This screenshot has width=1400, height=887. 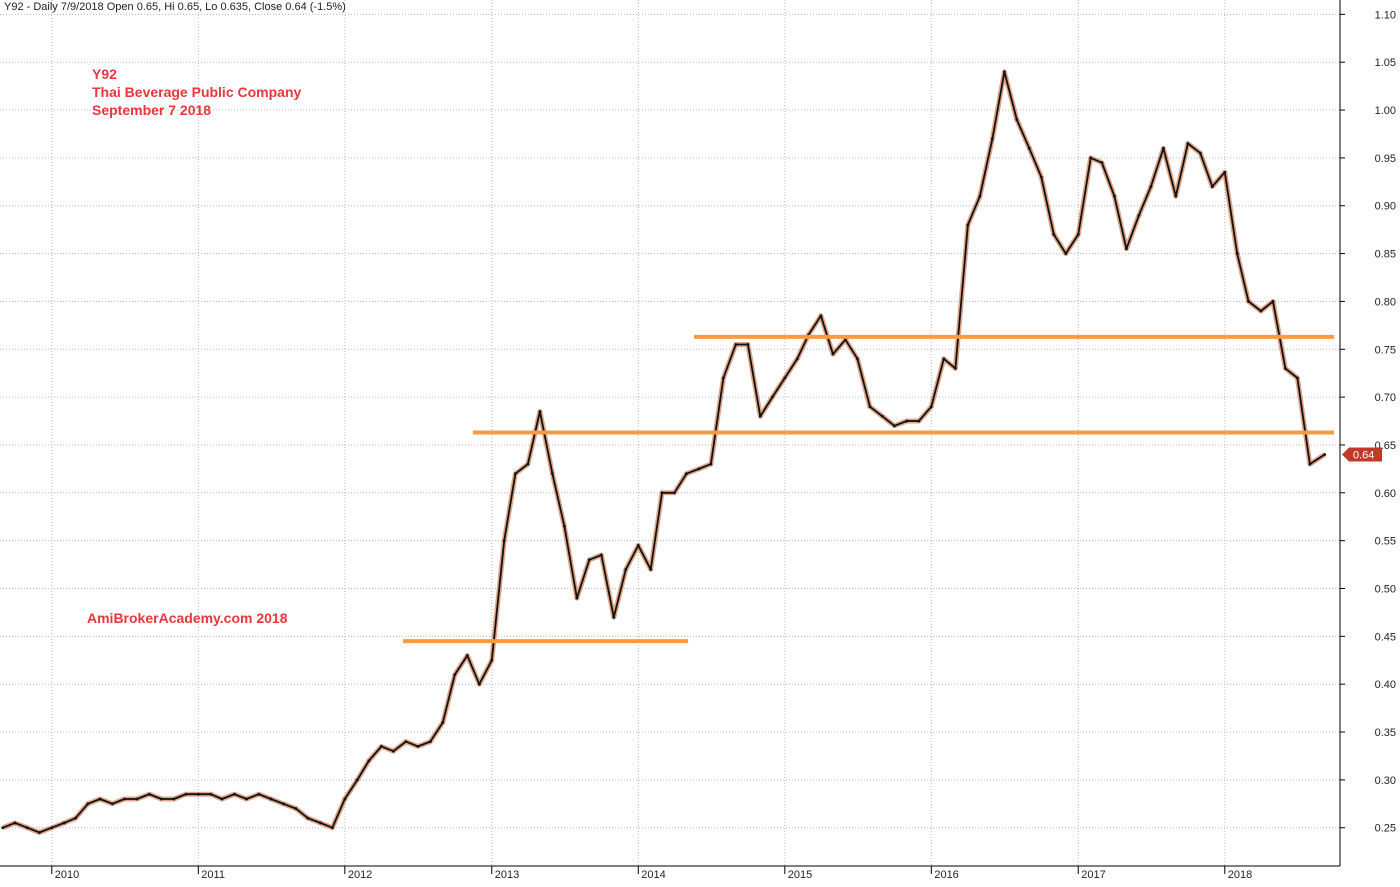 What do you see at coordinates (800, 875) in the screenshot?
I see `x-tick-label: 2015` at bounding box center [800, 875].